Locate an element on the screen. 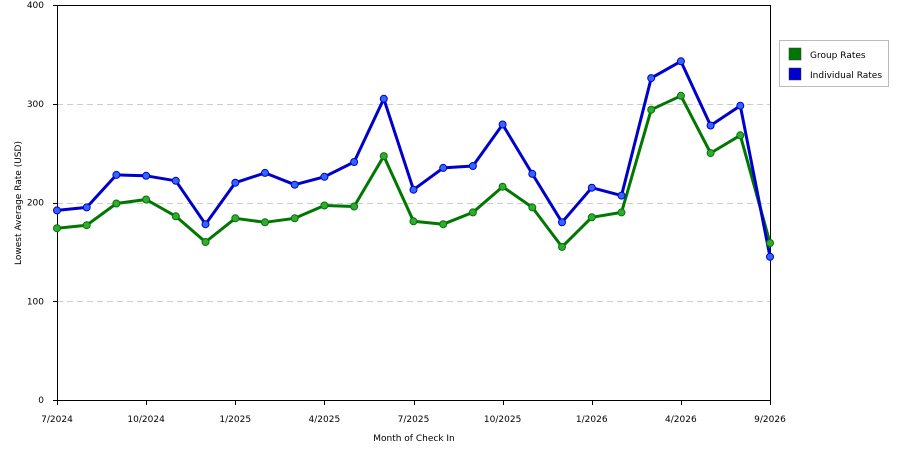 The width and height of the screenshot is (900, 450). y-tick-label: 400 is located at coordinates (35, 6).